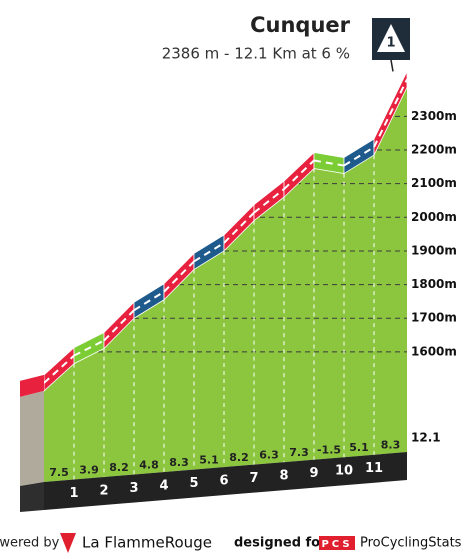  Describe the element at coordinates (434, 217) in the screenshot. I see `y-tick-label: 2000m` at that location.